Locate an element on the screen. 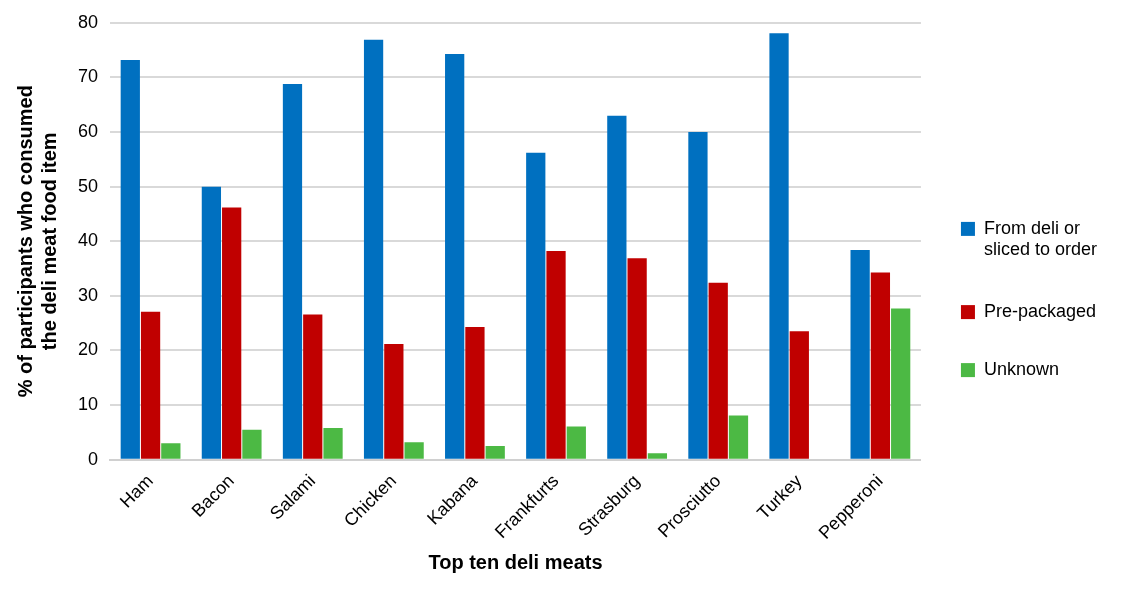 This screenshot has height=589, width=1127. legend-label: From deli or sliced to order is located at coordinates (1040, 238).